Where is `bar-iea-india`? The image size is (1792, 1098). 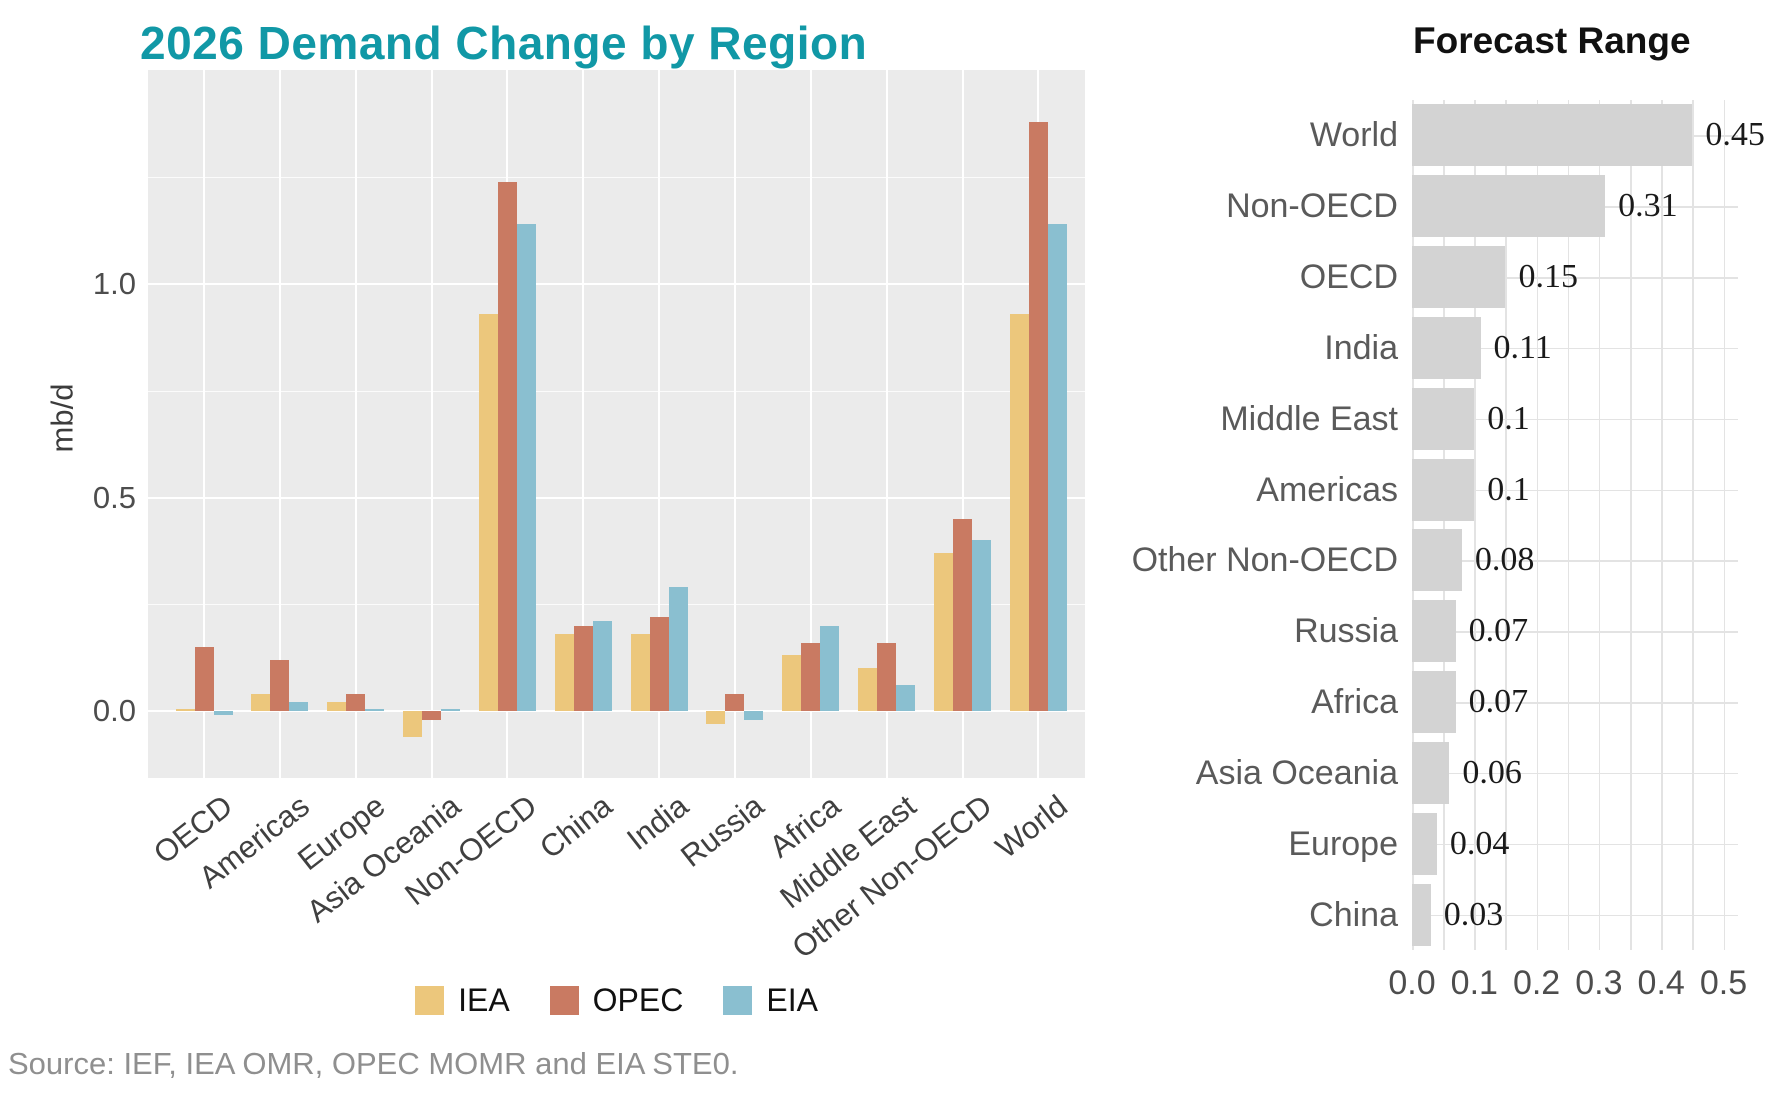
bar-iea-india is located at coordinates (640, 672).